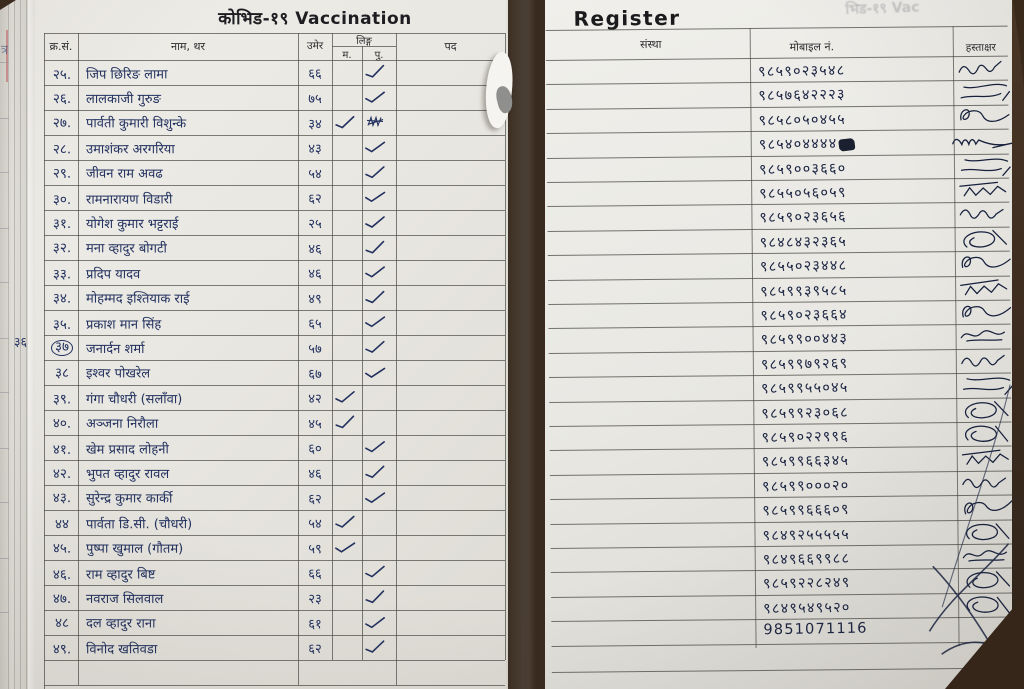  I want to click on column-header-serial: क्र.सं., so click(61, 46).